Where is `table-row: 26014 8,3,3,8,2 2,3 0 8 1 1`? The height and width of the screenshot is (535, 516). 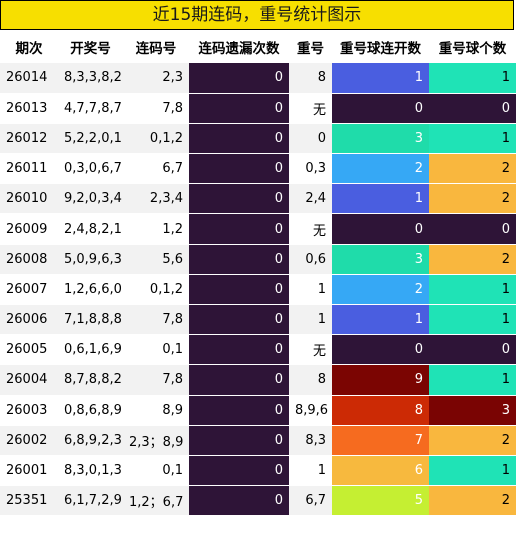 table-row: 26014 8,3,3,8,2 2,3 0 8 1 1 is located at coordinates (258, 78).